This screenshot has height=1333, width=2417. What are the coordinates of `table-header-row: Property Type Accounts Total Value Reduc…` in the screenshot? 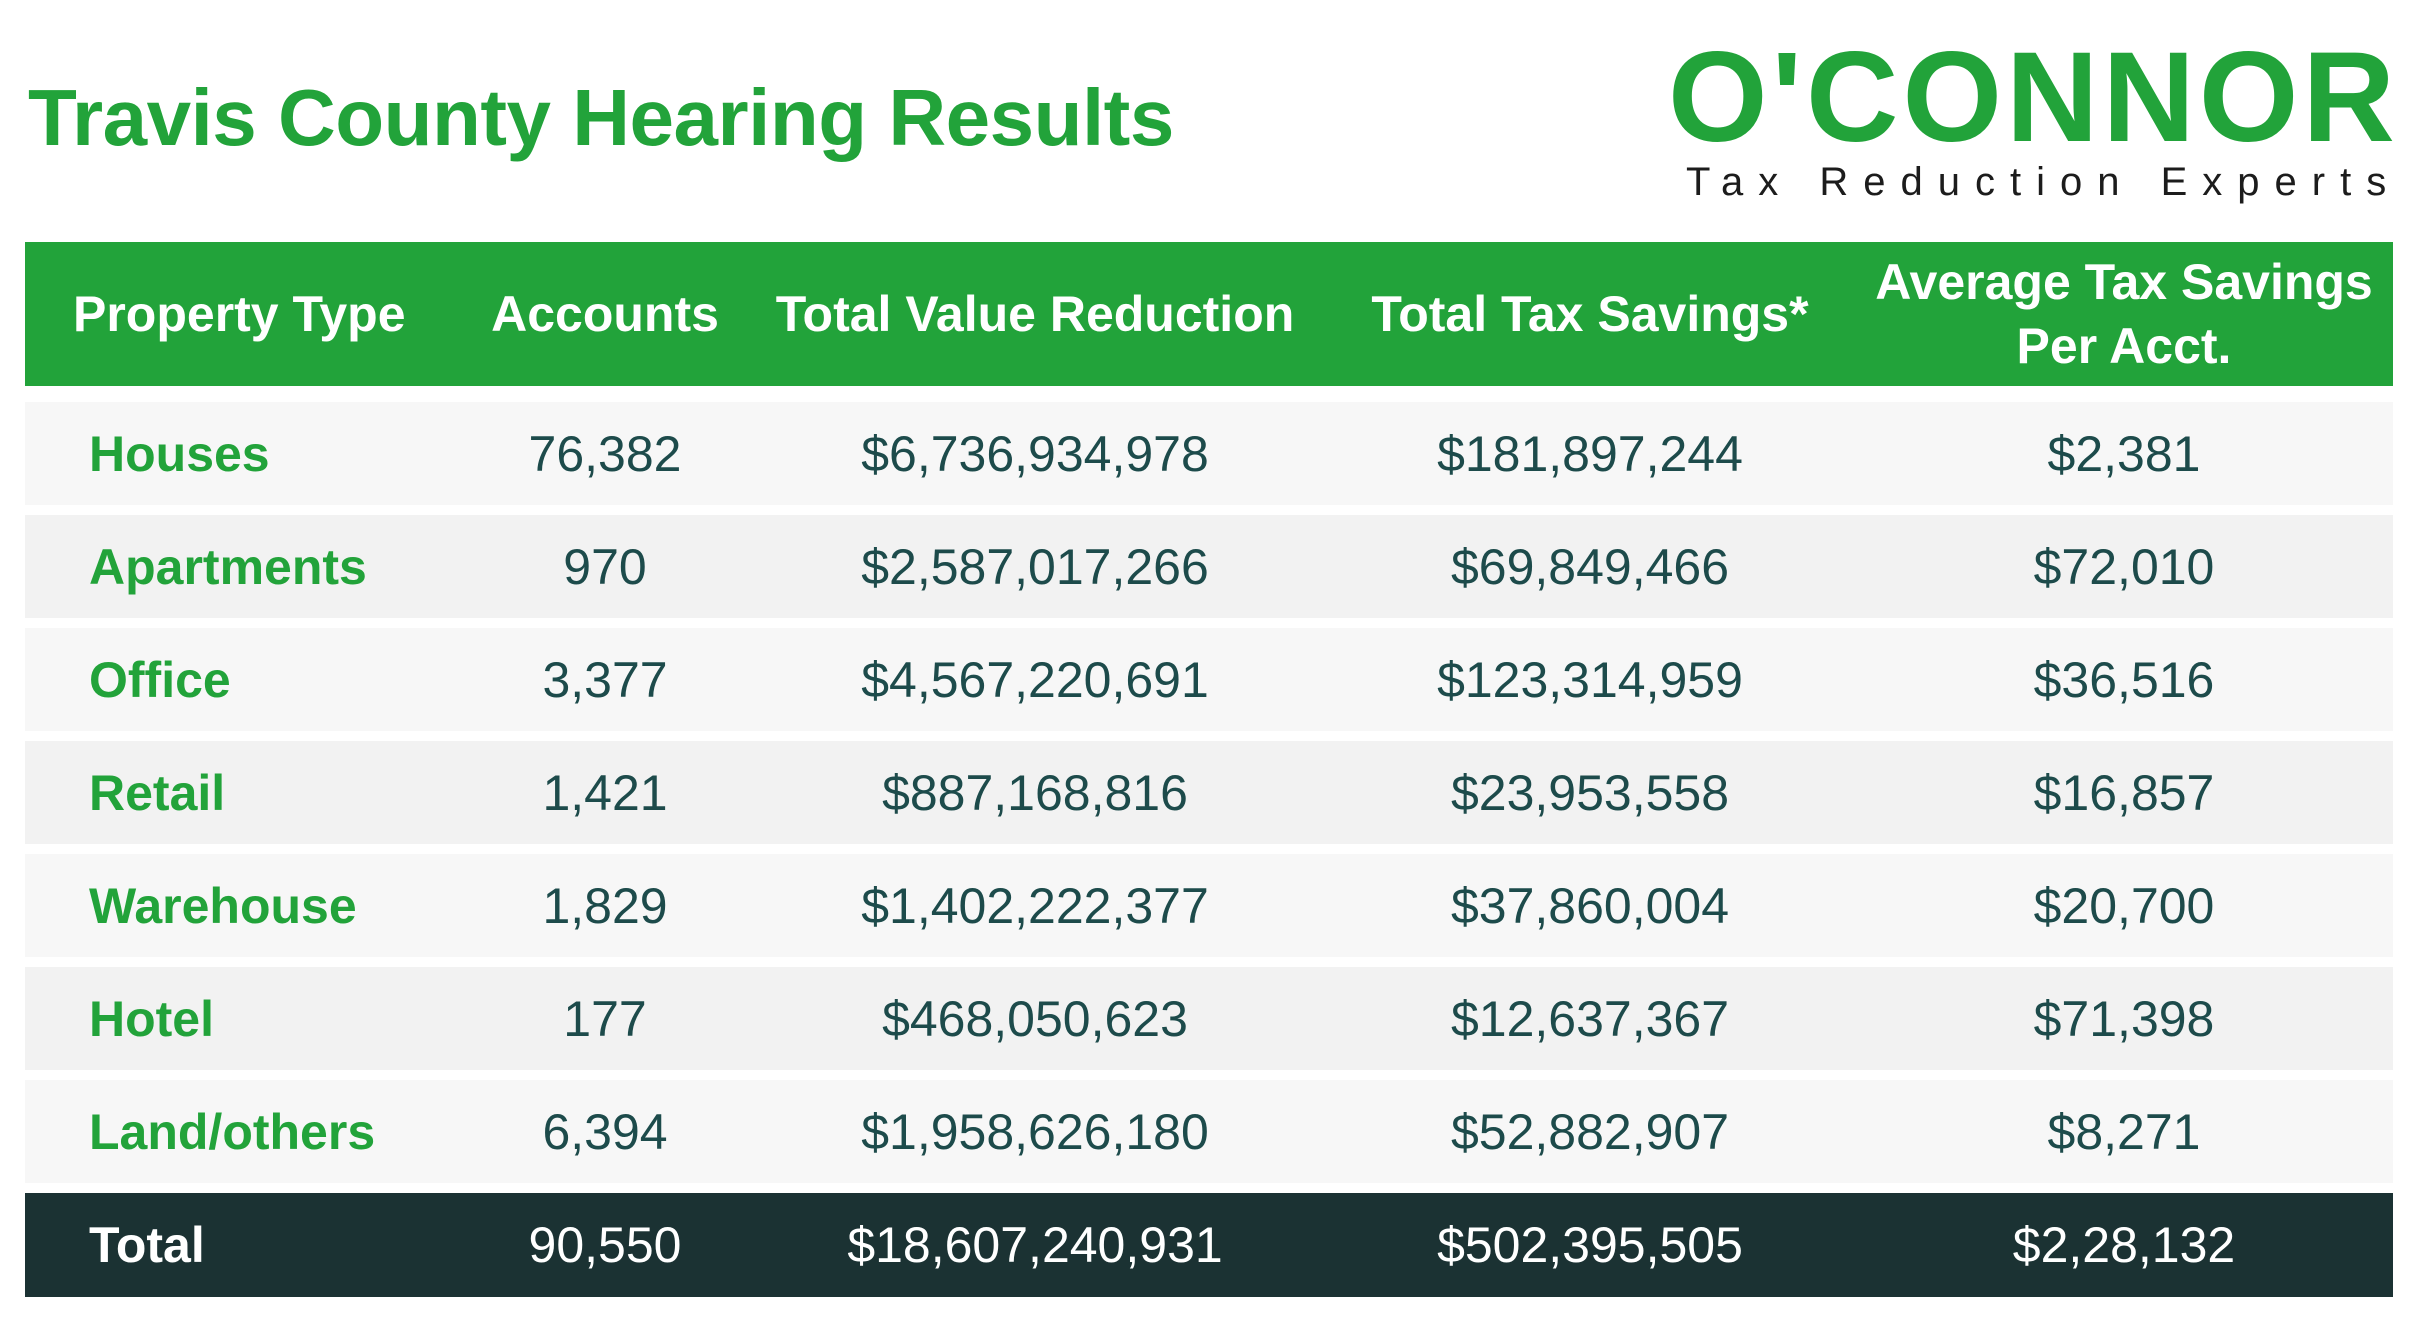 It's located at (1209, 314).